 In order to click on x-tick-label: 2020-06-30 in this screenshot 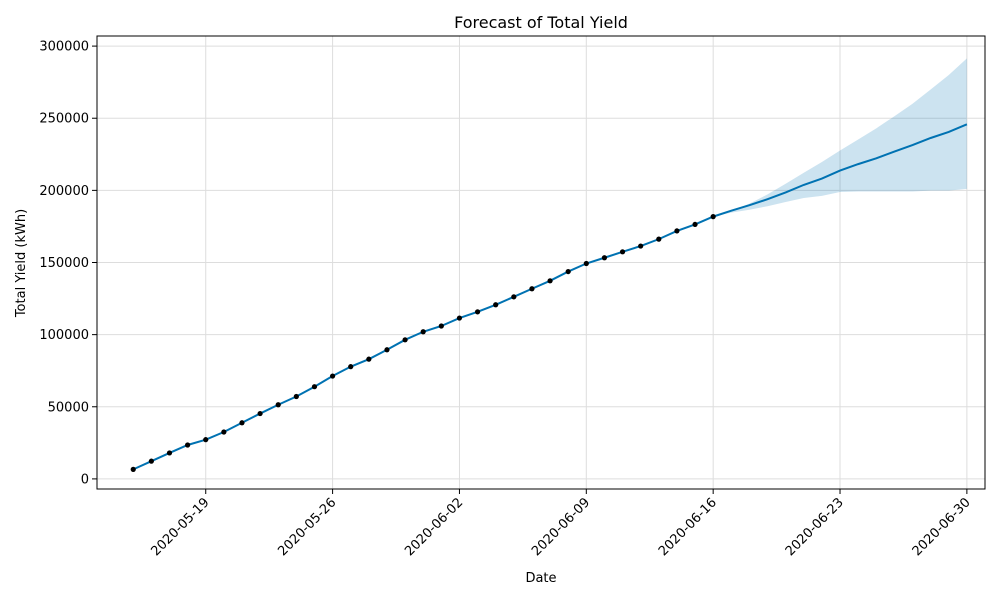, I will do `click(942, 527)`.